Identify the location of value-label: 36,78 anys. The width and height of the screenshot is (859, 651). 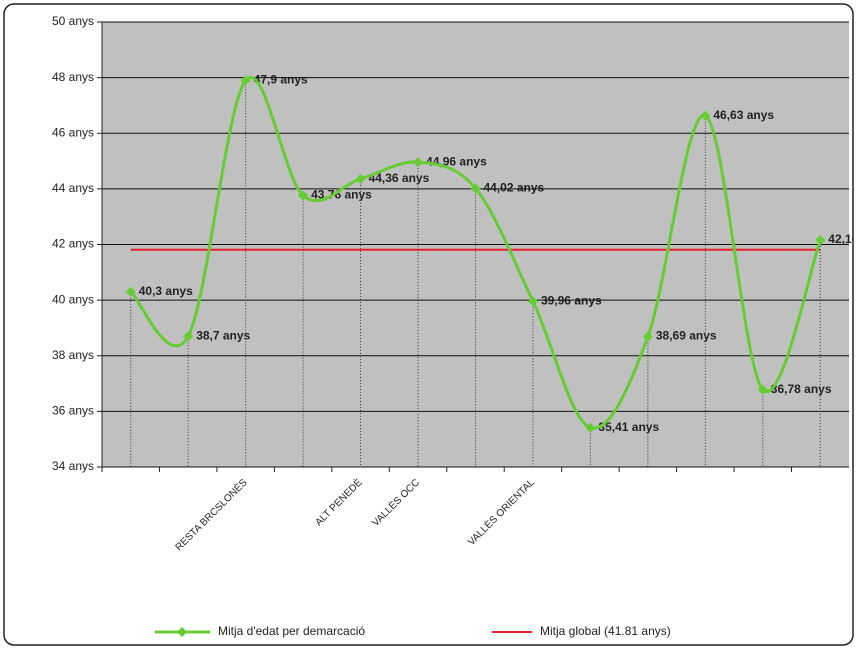
(801, 389).